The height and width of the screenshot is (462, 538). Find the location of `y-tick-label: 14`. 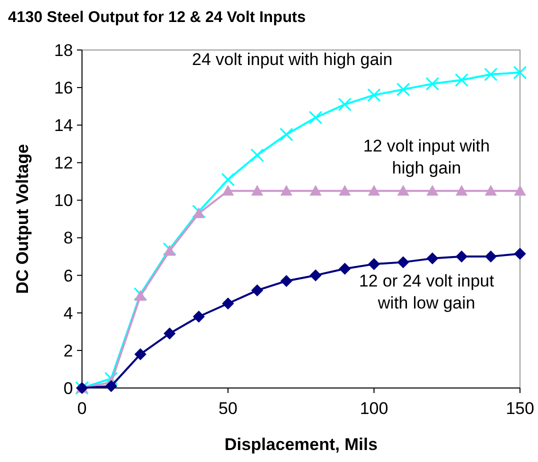

y-tick-label: 14 is located at coordinates (63, 126).